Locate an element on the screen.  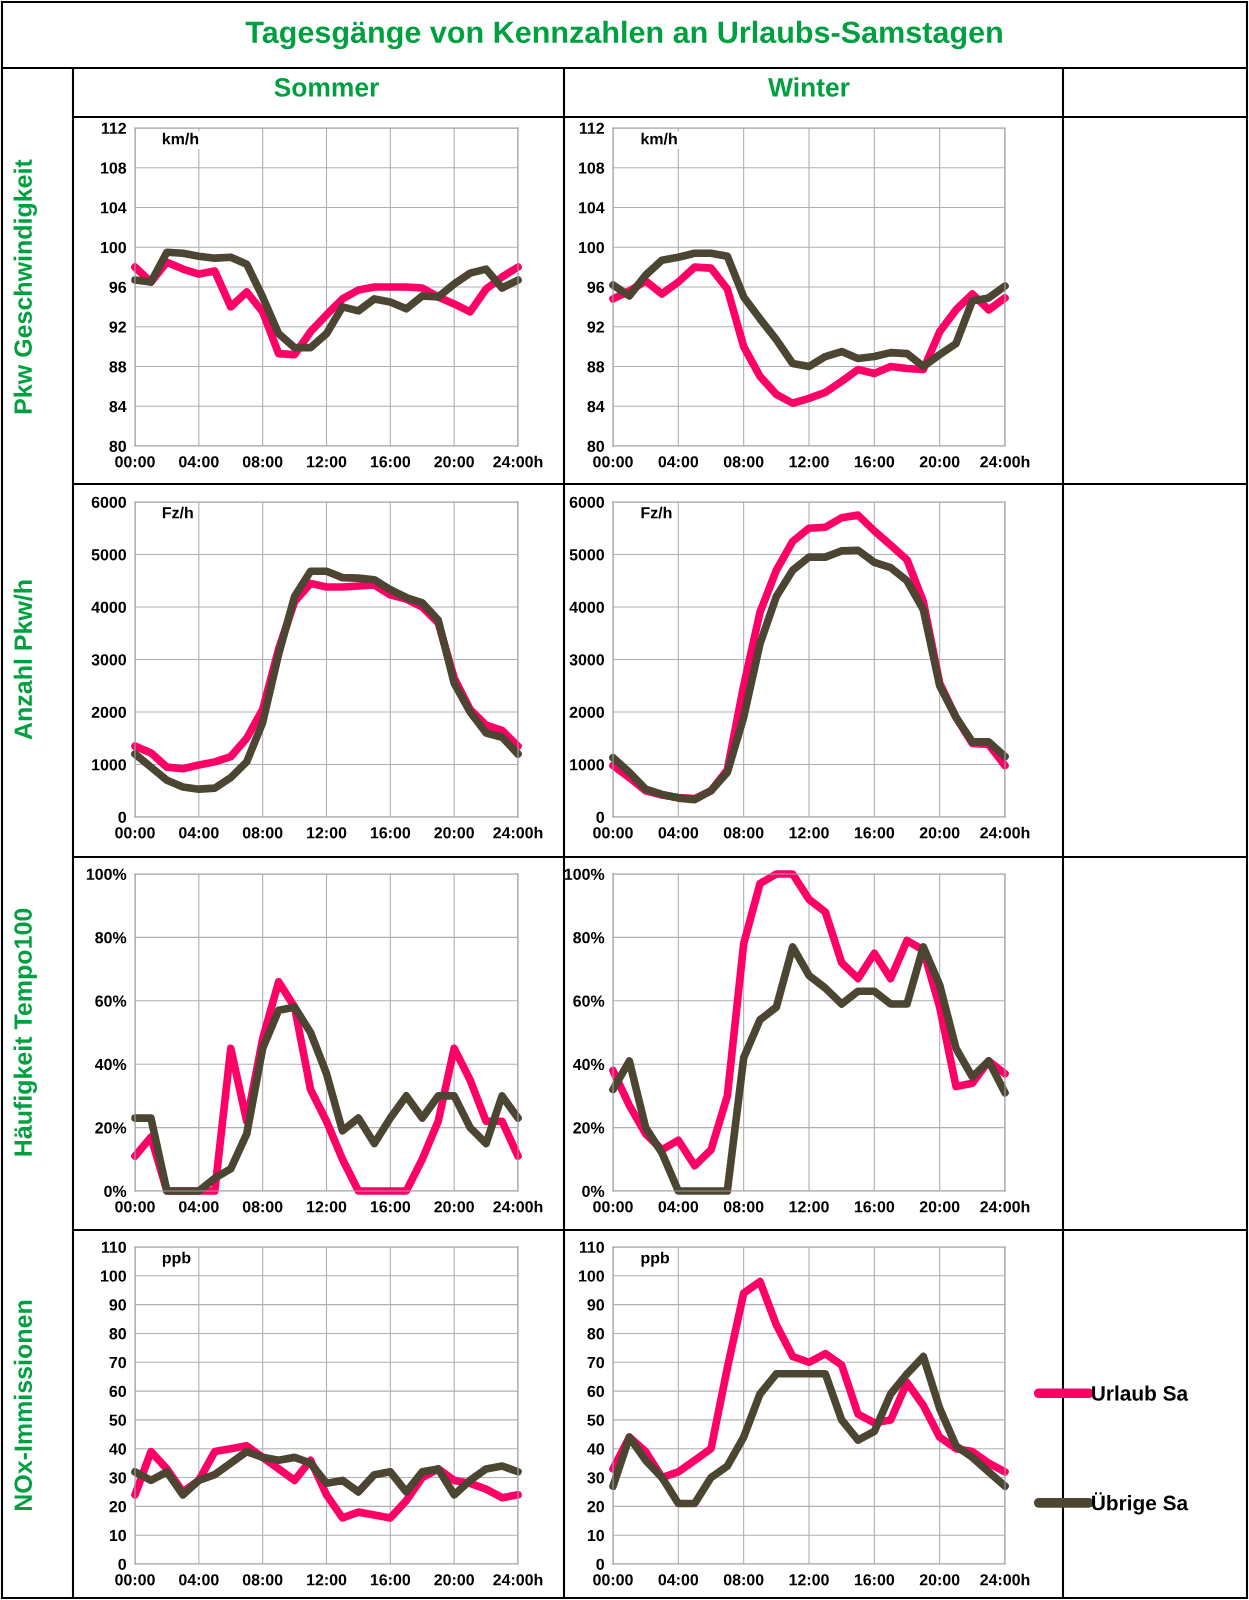
y-tick-label: 5000 is located at coordinates (109, 555).